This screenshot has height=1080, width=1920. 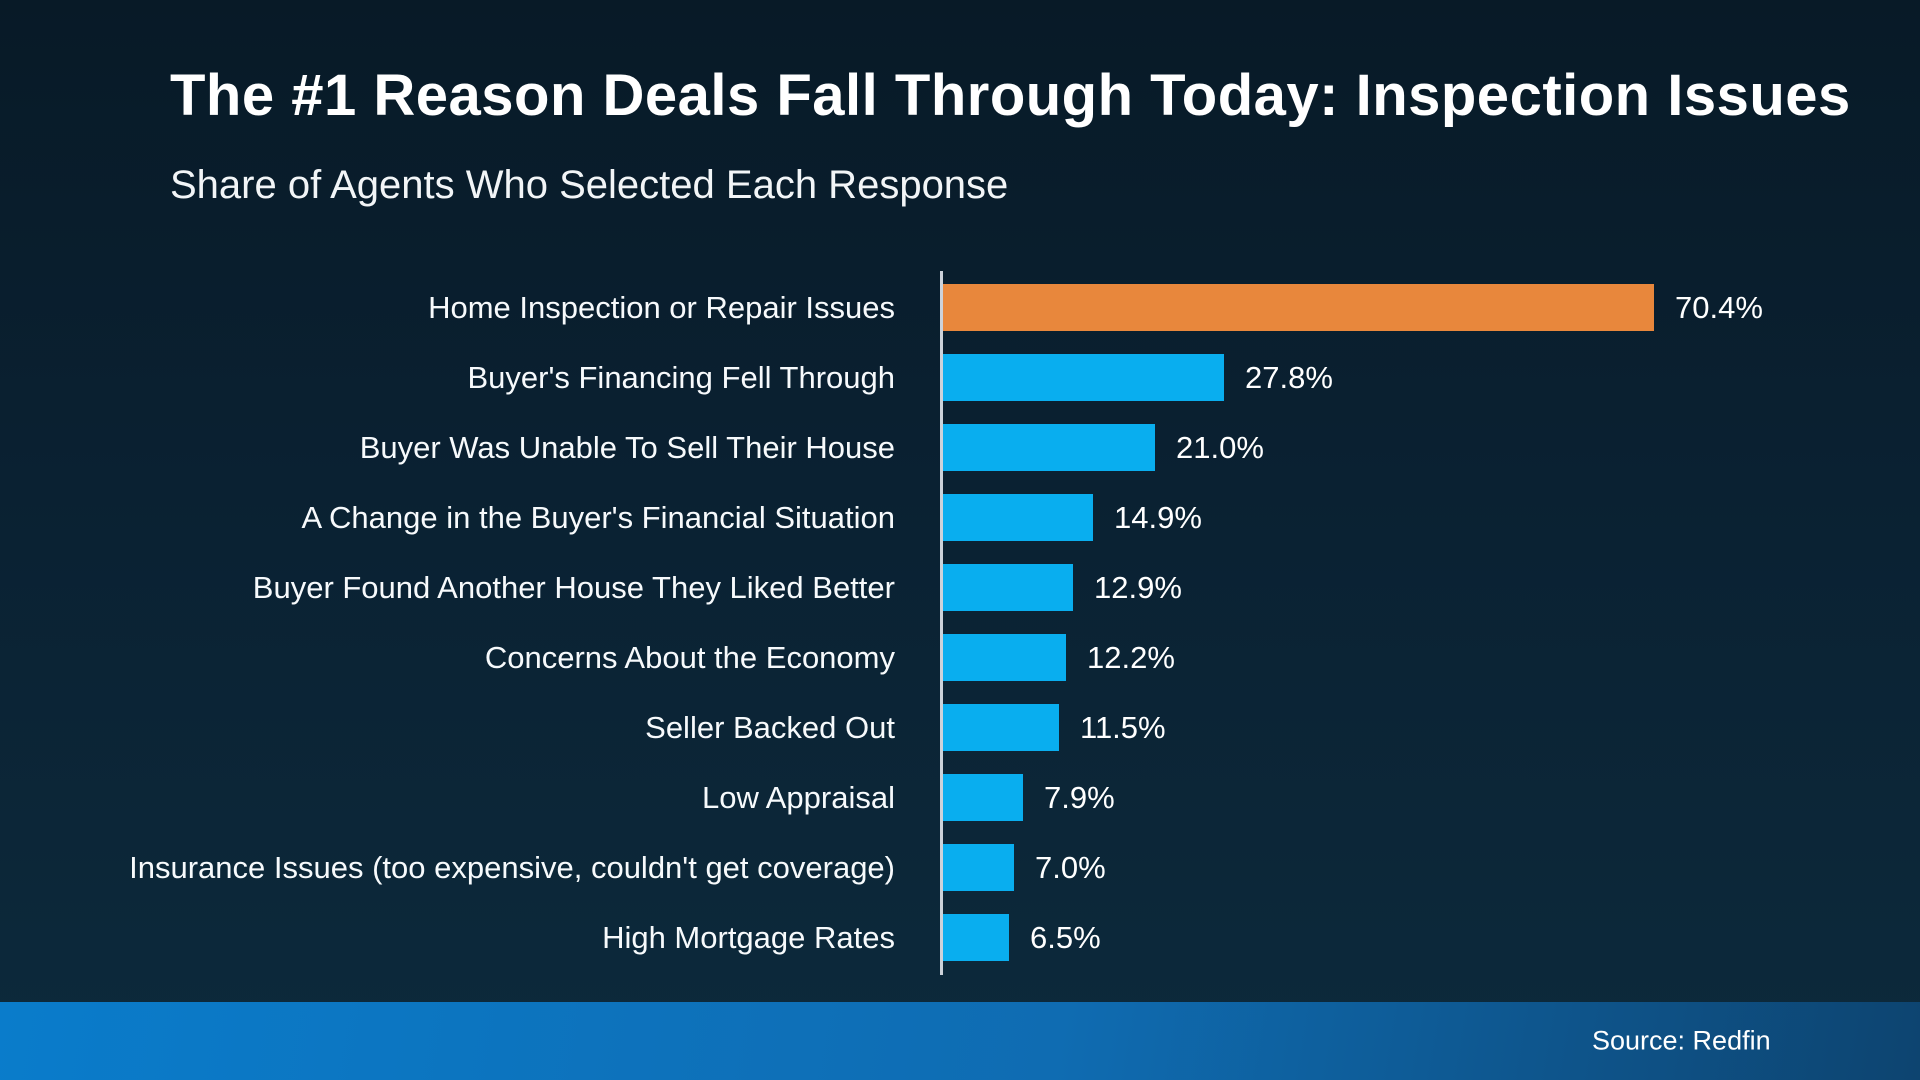 What do you see at coordinates (1289, 377) in the screenshot?
I see `value-label: 27.8%` at bounding box center [1289, 377].